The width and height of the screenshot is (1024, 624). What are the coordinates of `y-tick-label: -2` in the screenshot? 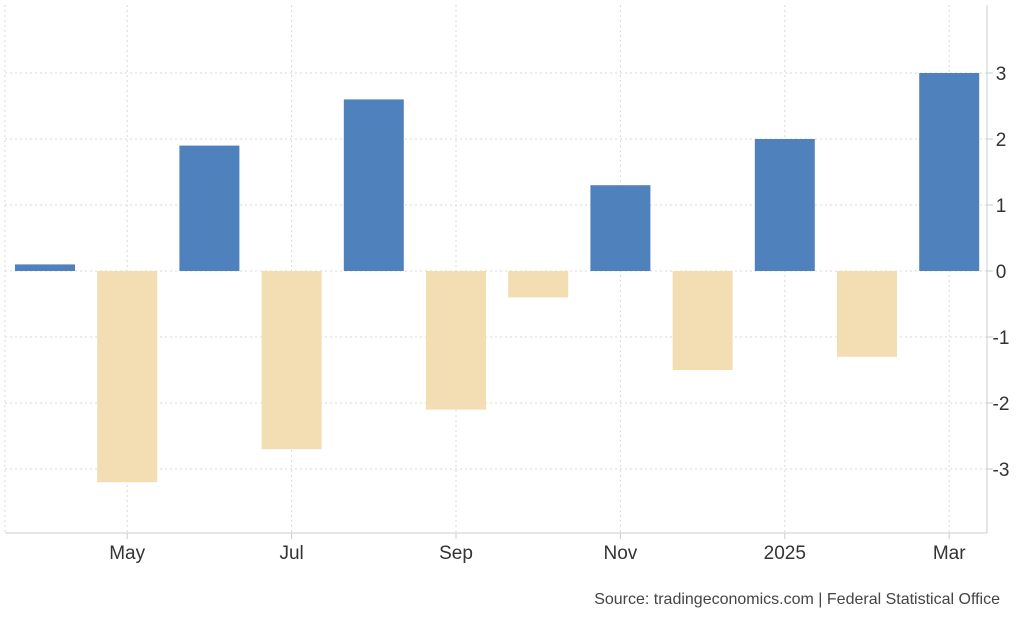 It's located at (1001, 404).